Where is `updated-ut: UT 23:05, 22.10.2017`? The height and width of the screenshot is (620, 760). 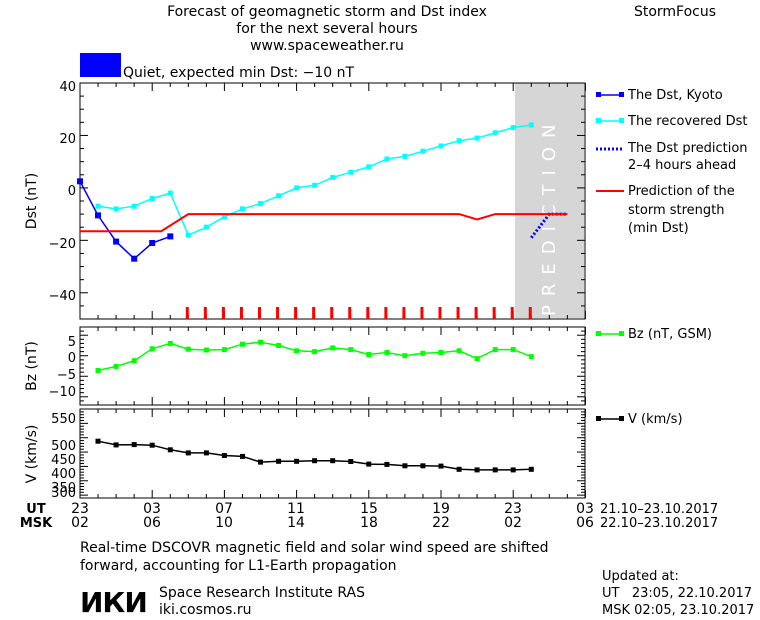
updated-ut: UT 23:05, 22.10.2017 is located at coordinates (677, 593).